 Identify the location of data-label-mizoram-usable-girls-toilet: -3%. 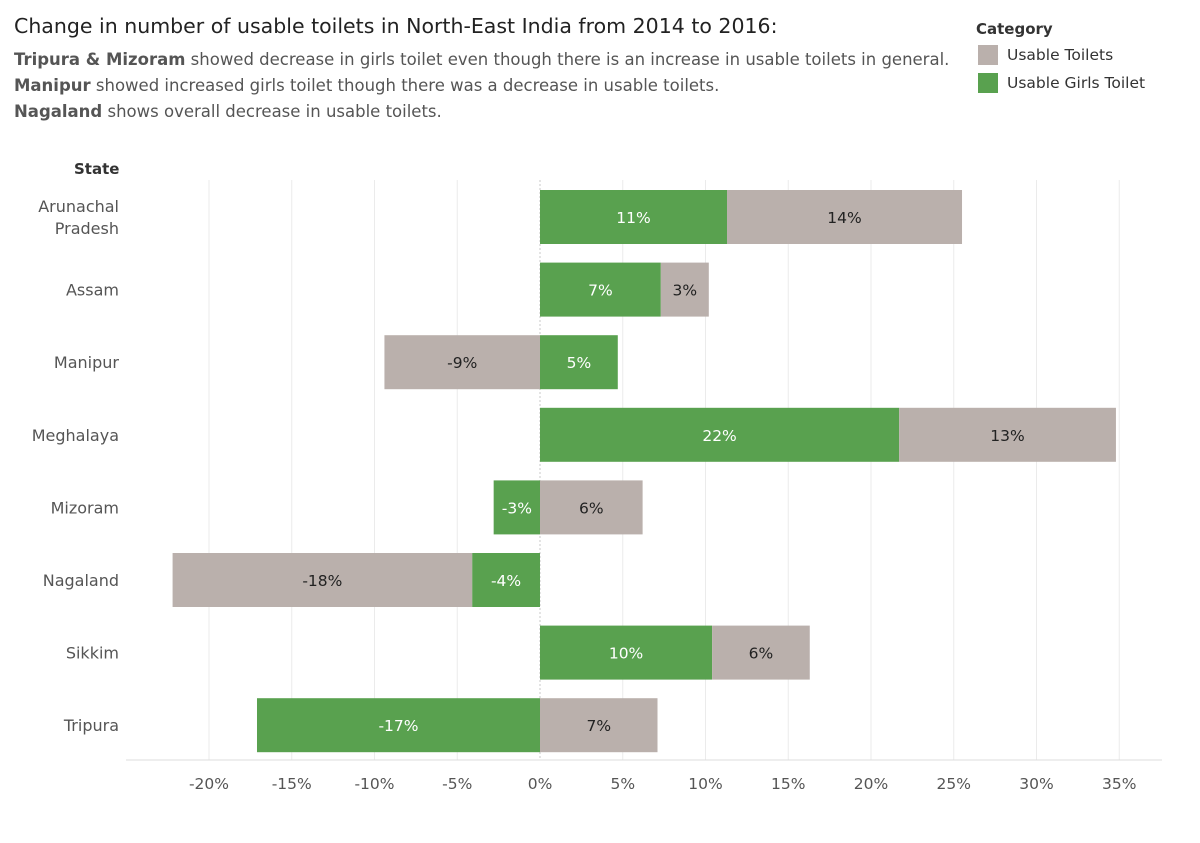
(517, 508).